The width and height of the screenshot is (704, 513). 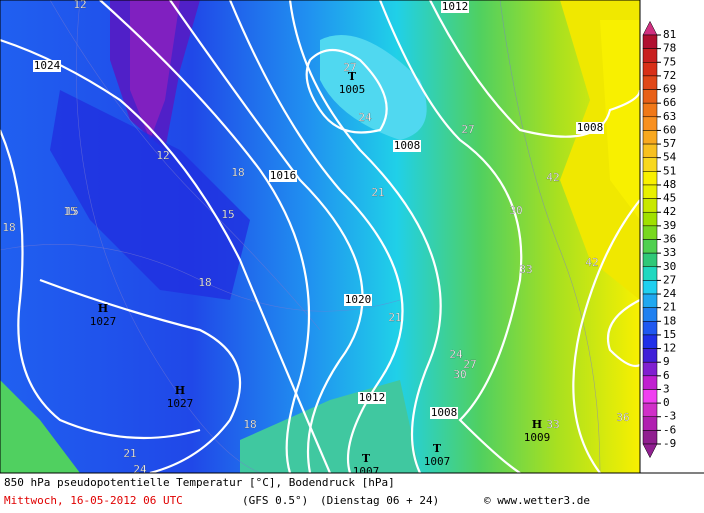 What do you see at coordinates (669, 334) in the screenshot?
I see `colorbar-label: 15` at bounding box center [669, 334].